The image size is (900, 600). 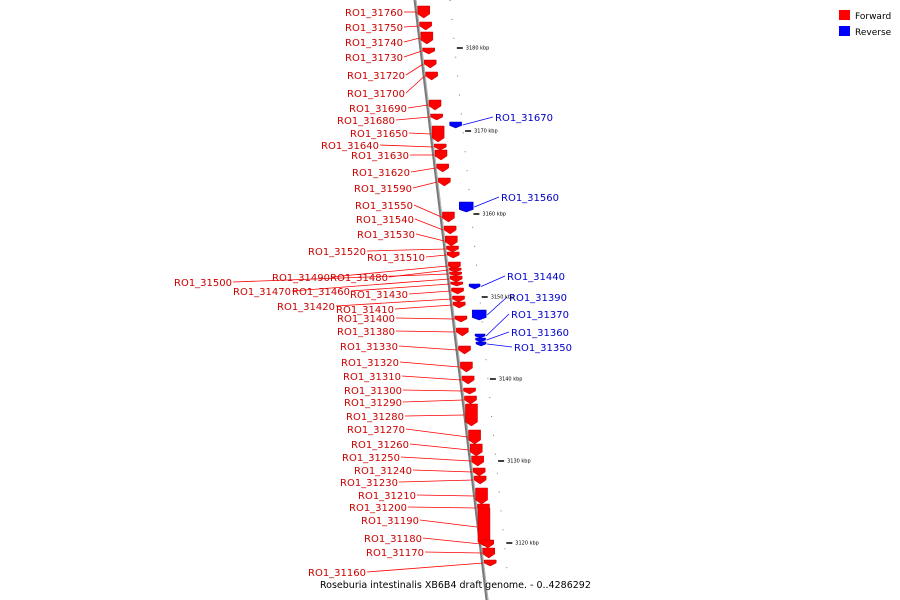 What do you see at coordinates (378, 109) in the screenshot?
I see `forward-gene-label: RO1_31690` at bounding box center [378, 109].